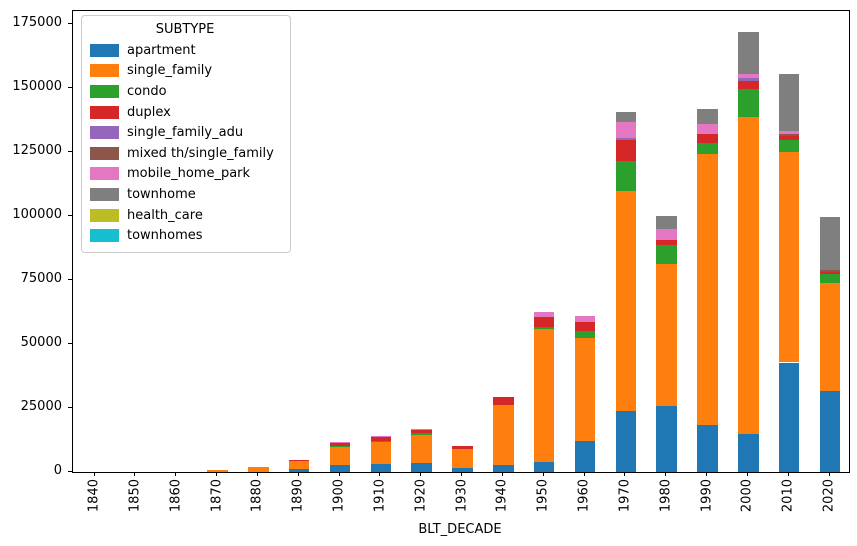  I want to click on bar-segment-townhome-2020, so click(830, 243).